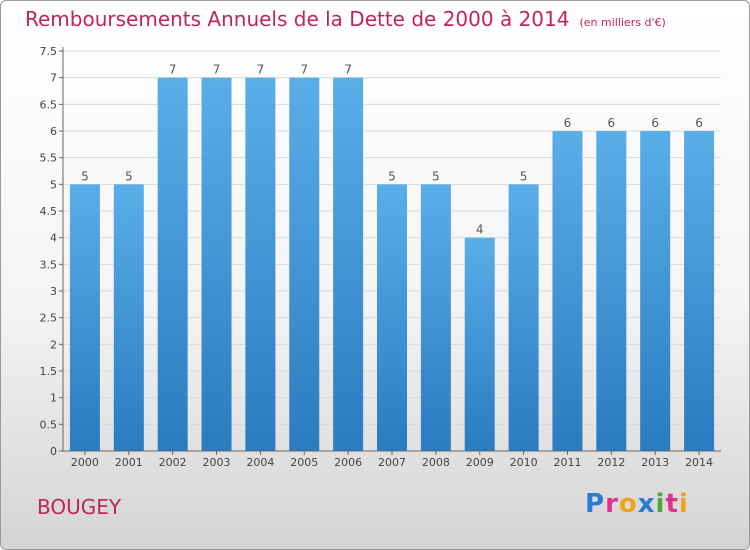  I want to click on x-tick-label: 2003, so click(217, 462).